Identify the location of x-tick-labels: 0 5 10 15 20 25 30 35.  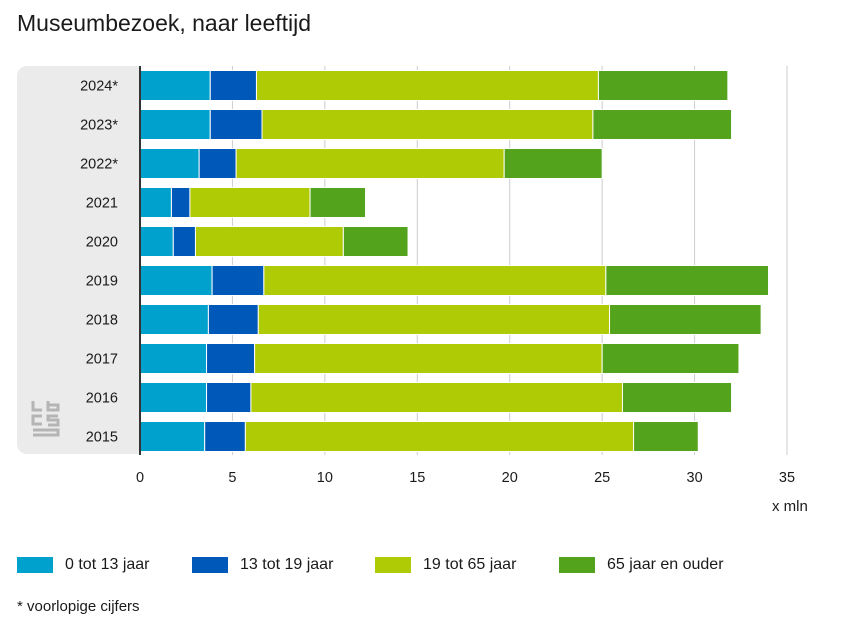
(465, 478).